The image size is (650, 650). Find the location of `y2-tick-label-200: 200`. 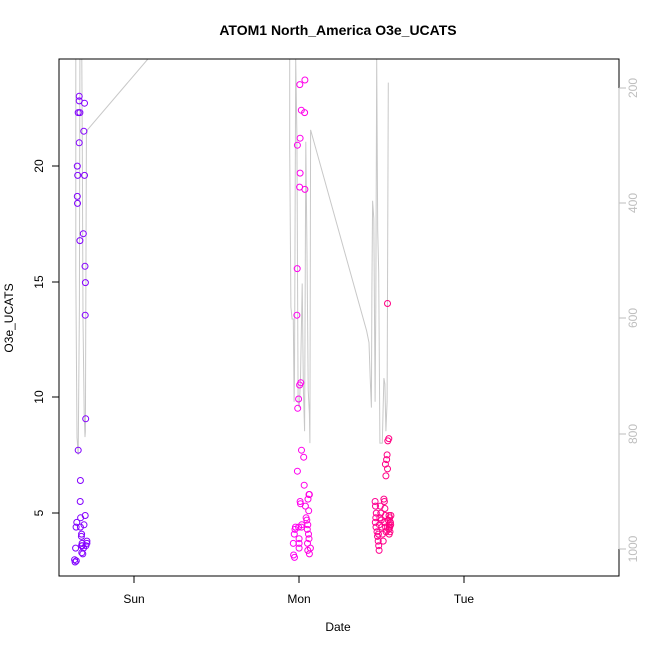

y2-tick-label-200: 200 is located at coordinates (633, 88).